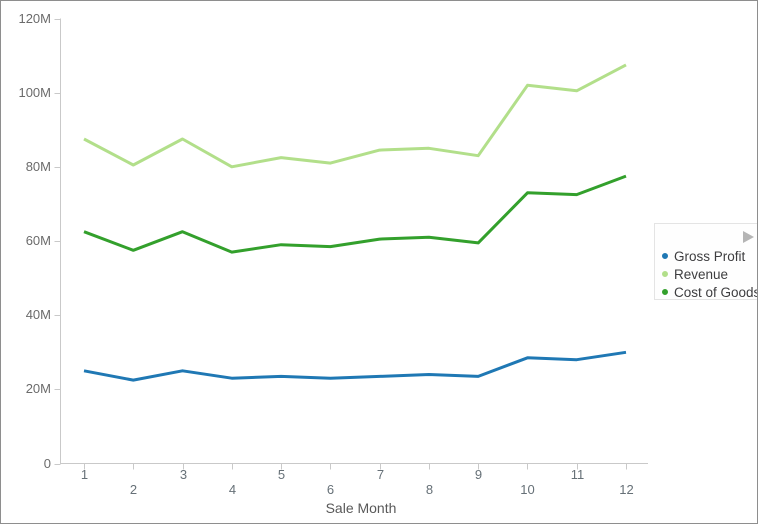 The image size is (758, 524). Describe the element at coordinates (84, 474) in the screenshot. I see `x-tick-label: 1` at that location.